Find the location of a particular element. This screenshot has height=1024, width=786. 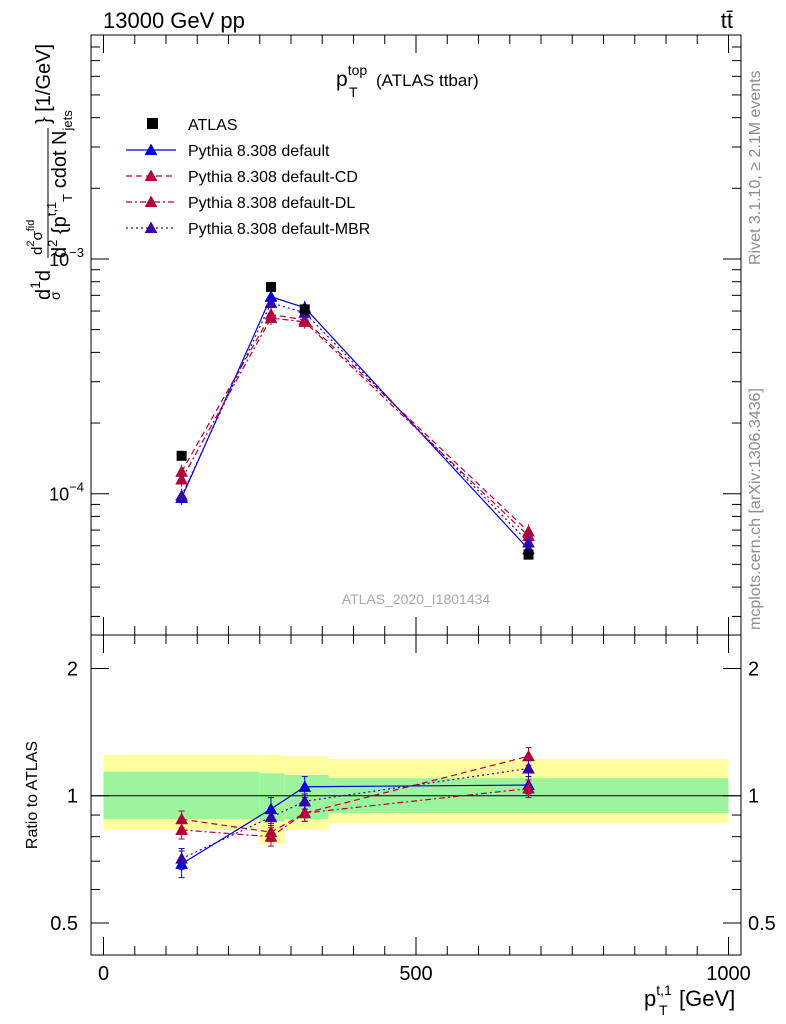

ratio-y-axis-label: Ratio to ATLAS is located at coordinates (32, 795).